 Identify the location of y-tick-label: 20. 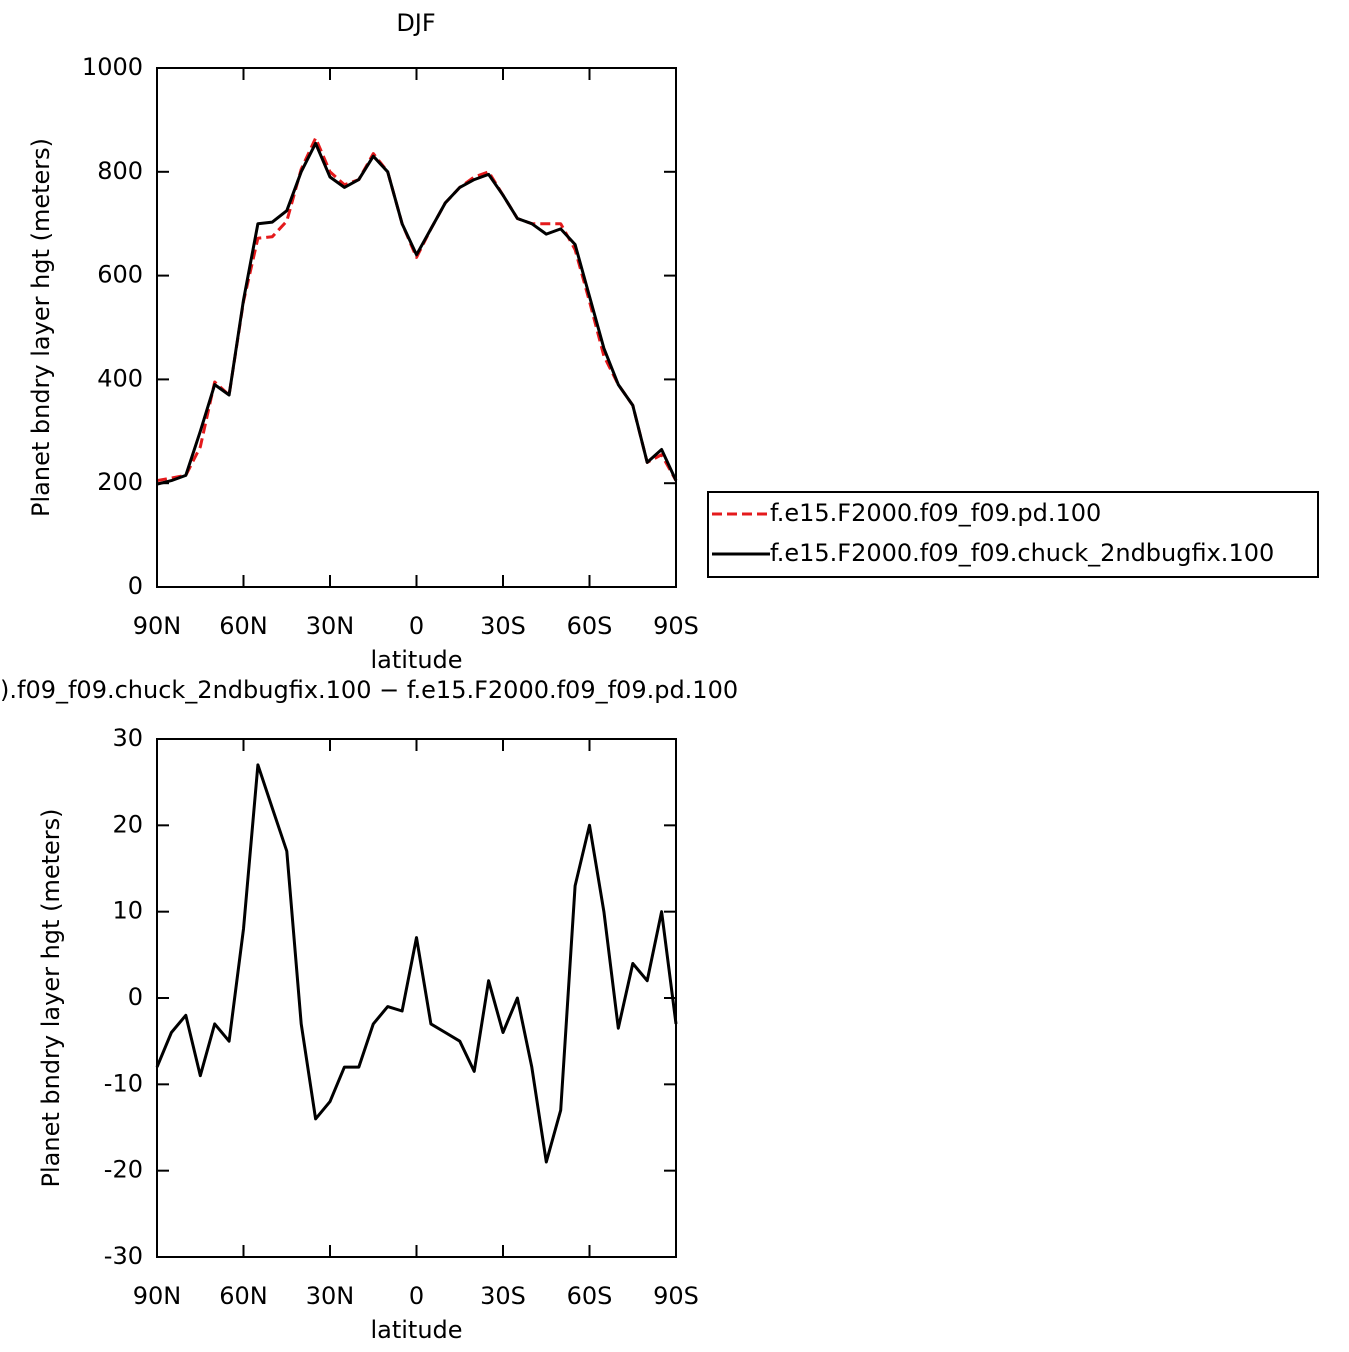
(127, 824).